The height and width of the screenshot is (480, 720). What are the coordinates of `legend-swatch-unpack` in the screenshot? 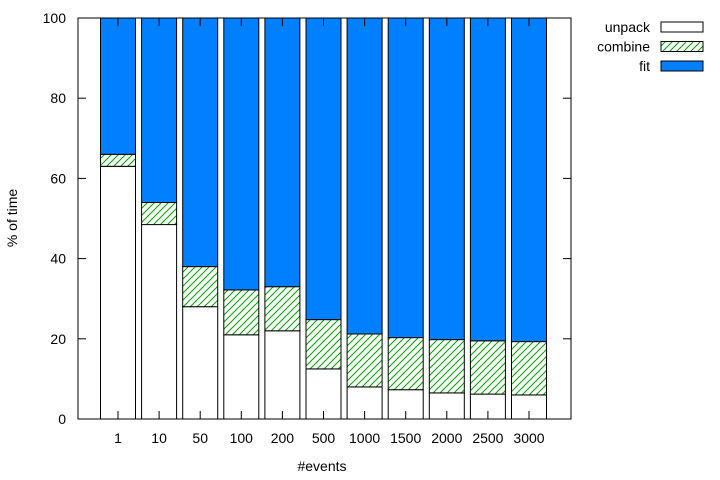 It's located at (682, 27).